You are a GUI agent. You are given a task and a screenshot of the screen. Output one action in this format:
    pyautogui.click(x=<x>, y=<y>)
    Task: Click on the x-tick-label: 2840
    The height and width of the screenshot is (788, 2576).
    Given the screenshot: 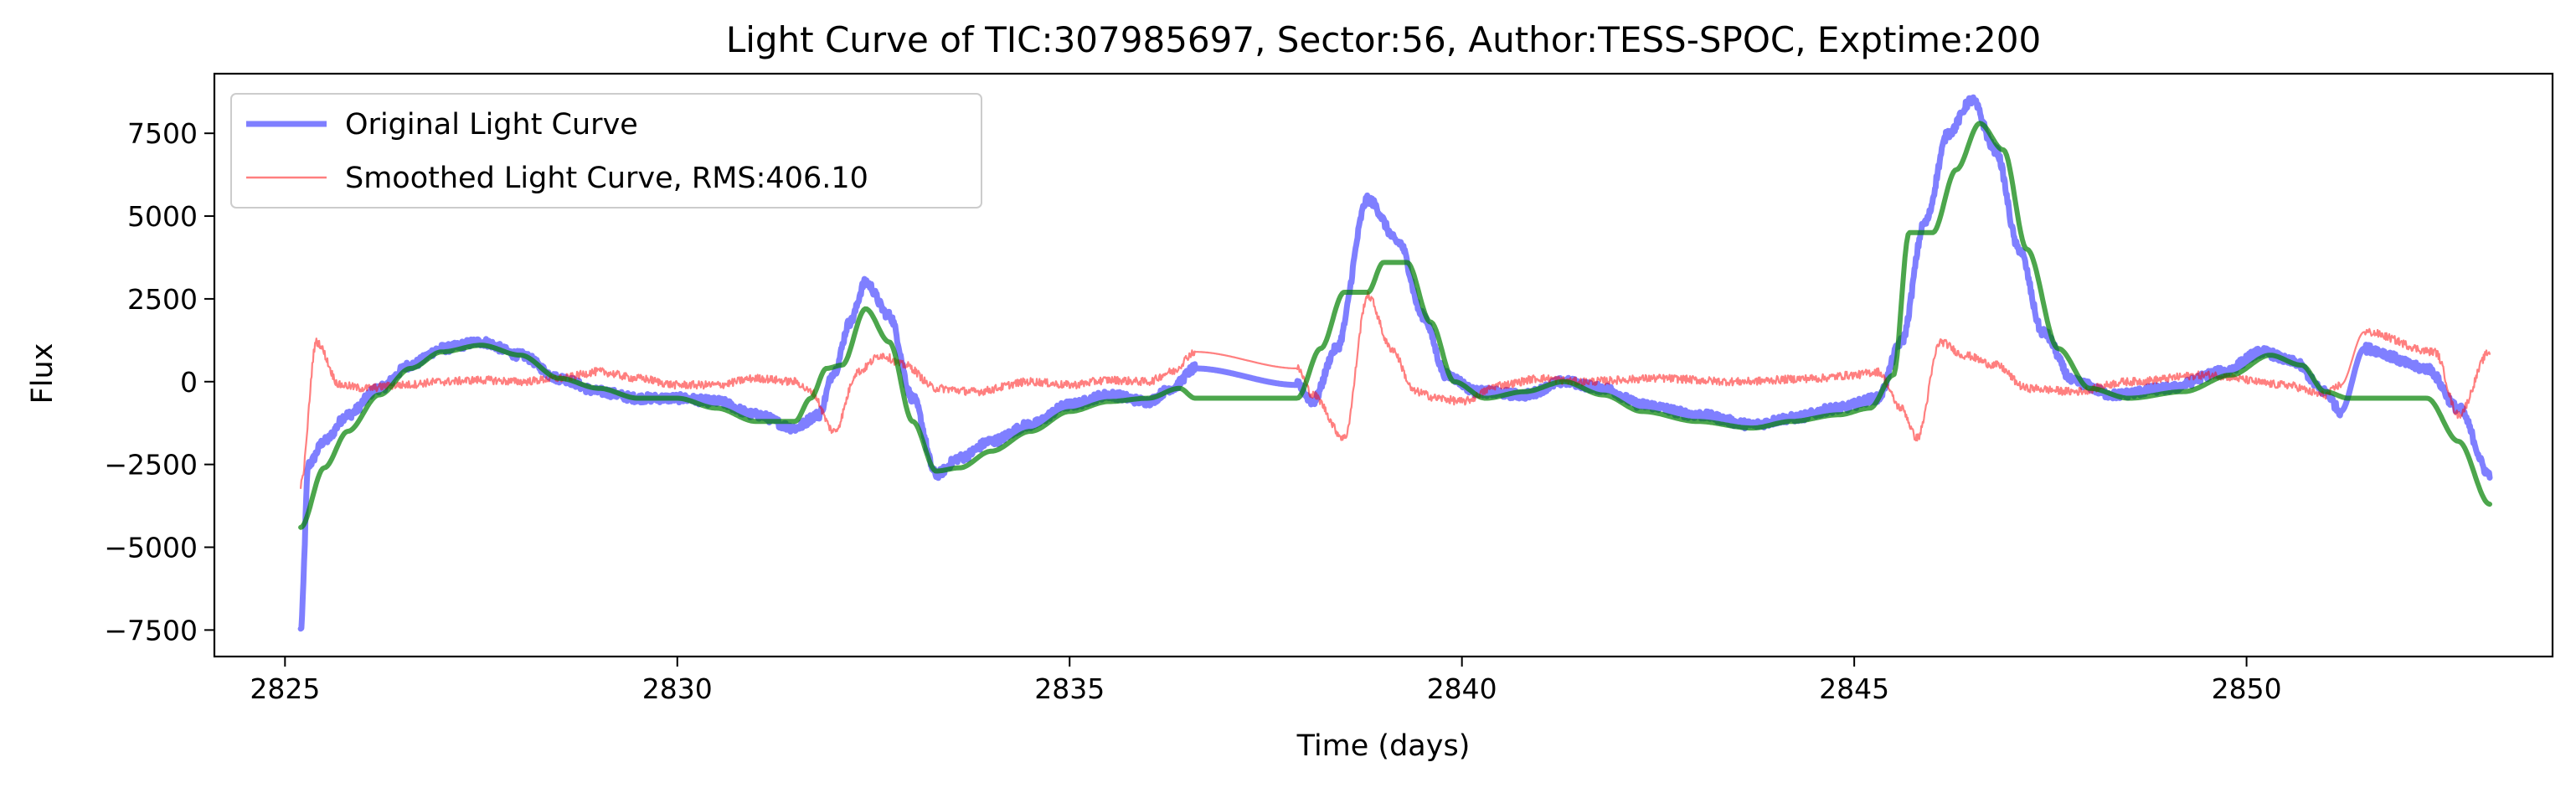 What is the action you would take?
    pyautogui.click(x=1462, y=688)
    